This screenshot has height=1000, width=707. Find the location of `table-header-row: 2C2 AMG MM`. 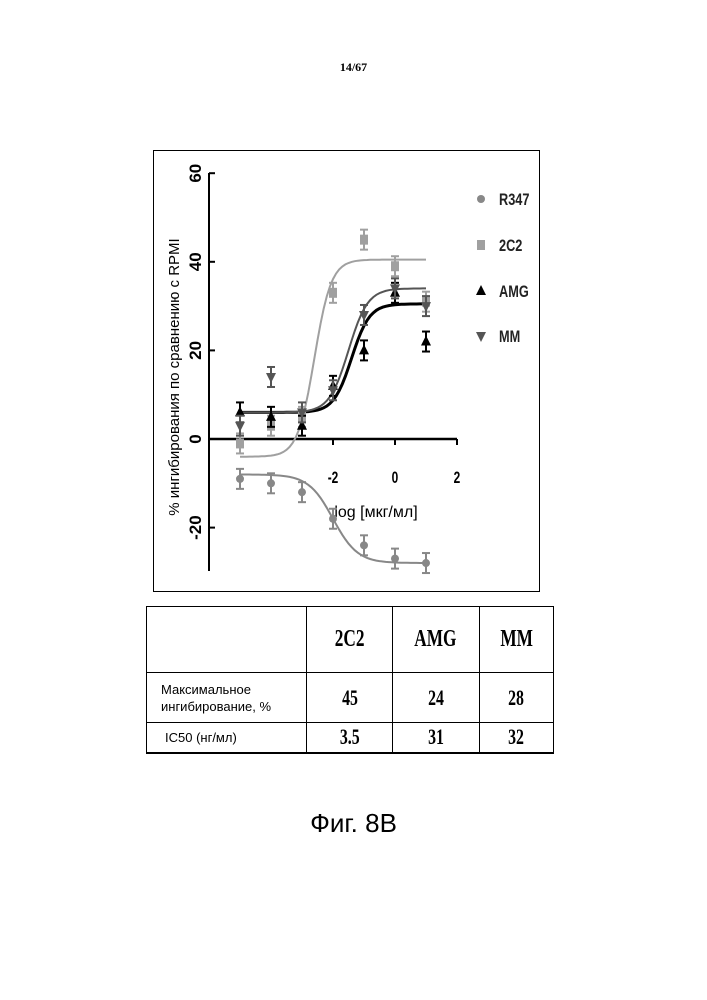

table-header-row: 2C2 AMG MM is located at coordinates (350, 640).